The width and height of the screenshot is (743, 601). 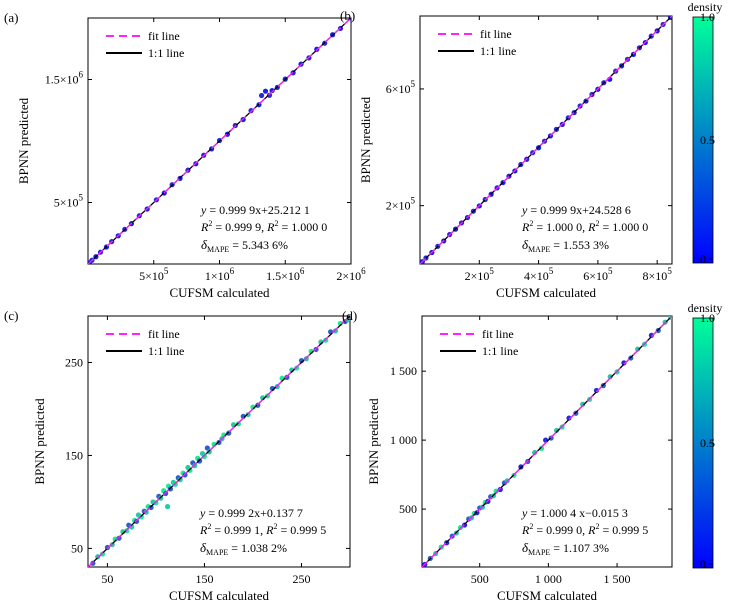 What do you see at coordinates (74, 455) in the screenshot?
I see `y-tick-label: 150` at bounding box center [74, 455].